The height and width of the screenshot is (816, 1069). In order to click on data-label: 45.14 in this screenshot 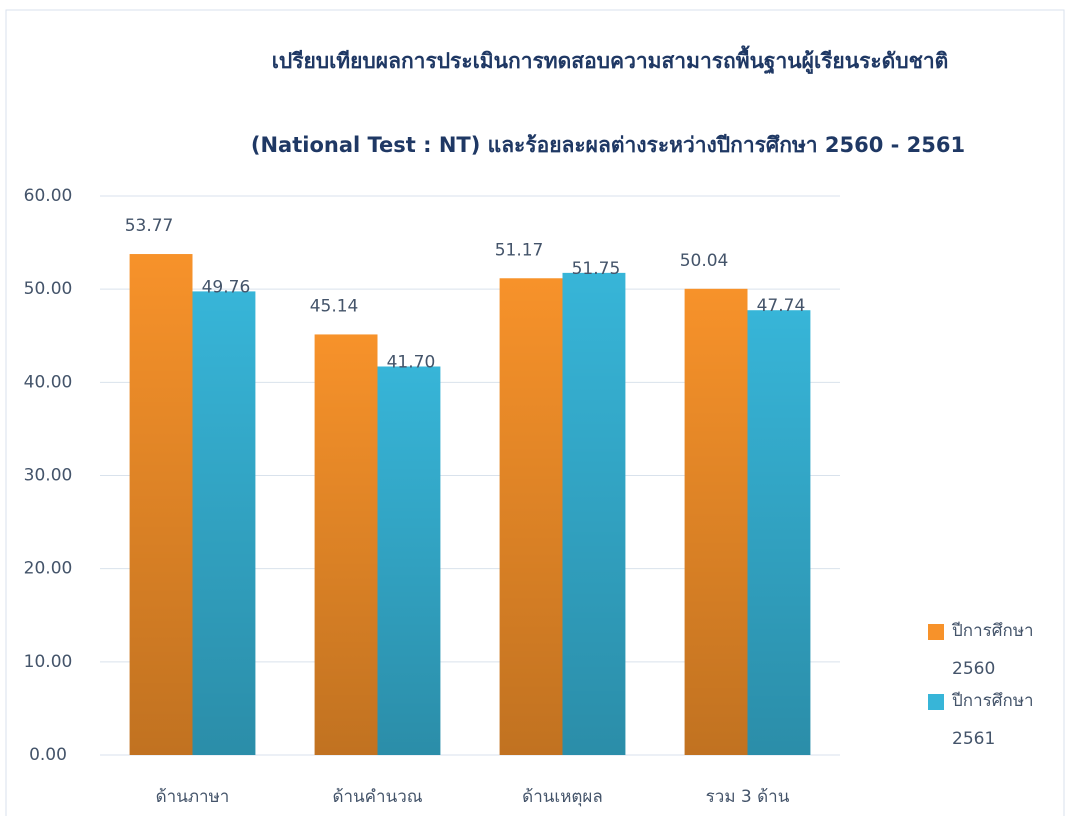, I will do `click(334, 306)`.